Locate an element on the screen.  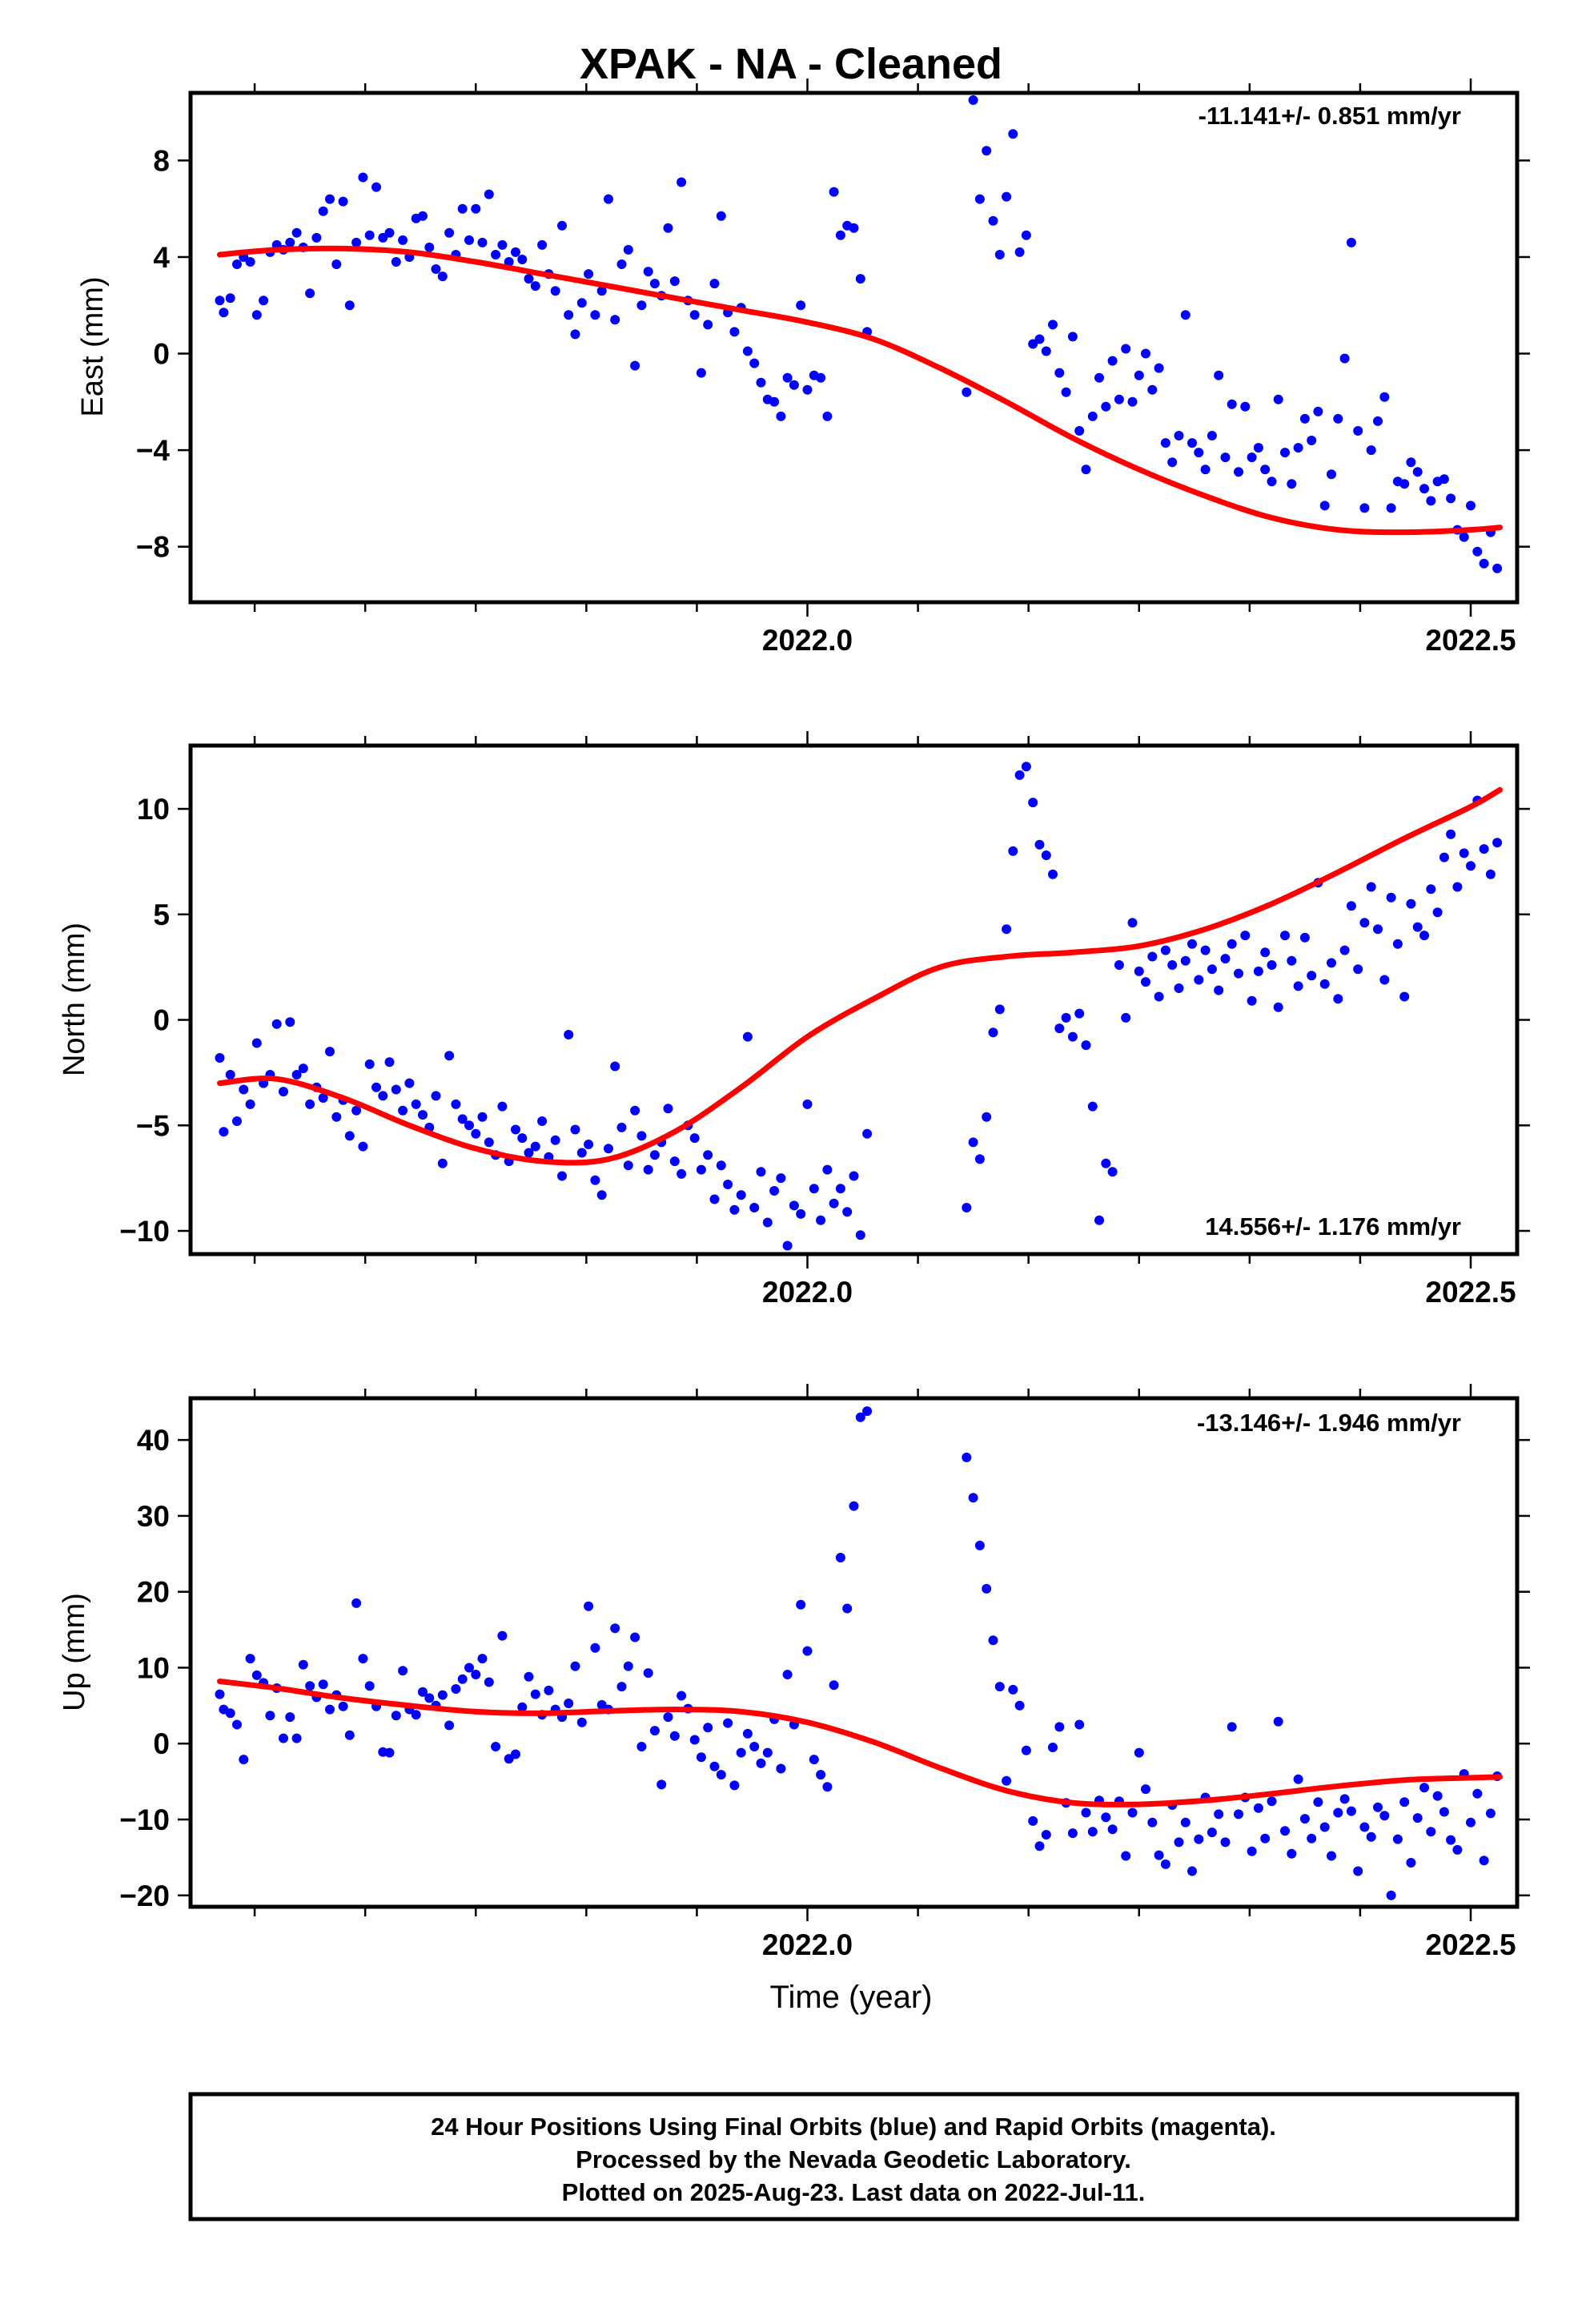
north-y-tick-label: −5 is located at coordinates (153, 1125).